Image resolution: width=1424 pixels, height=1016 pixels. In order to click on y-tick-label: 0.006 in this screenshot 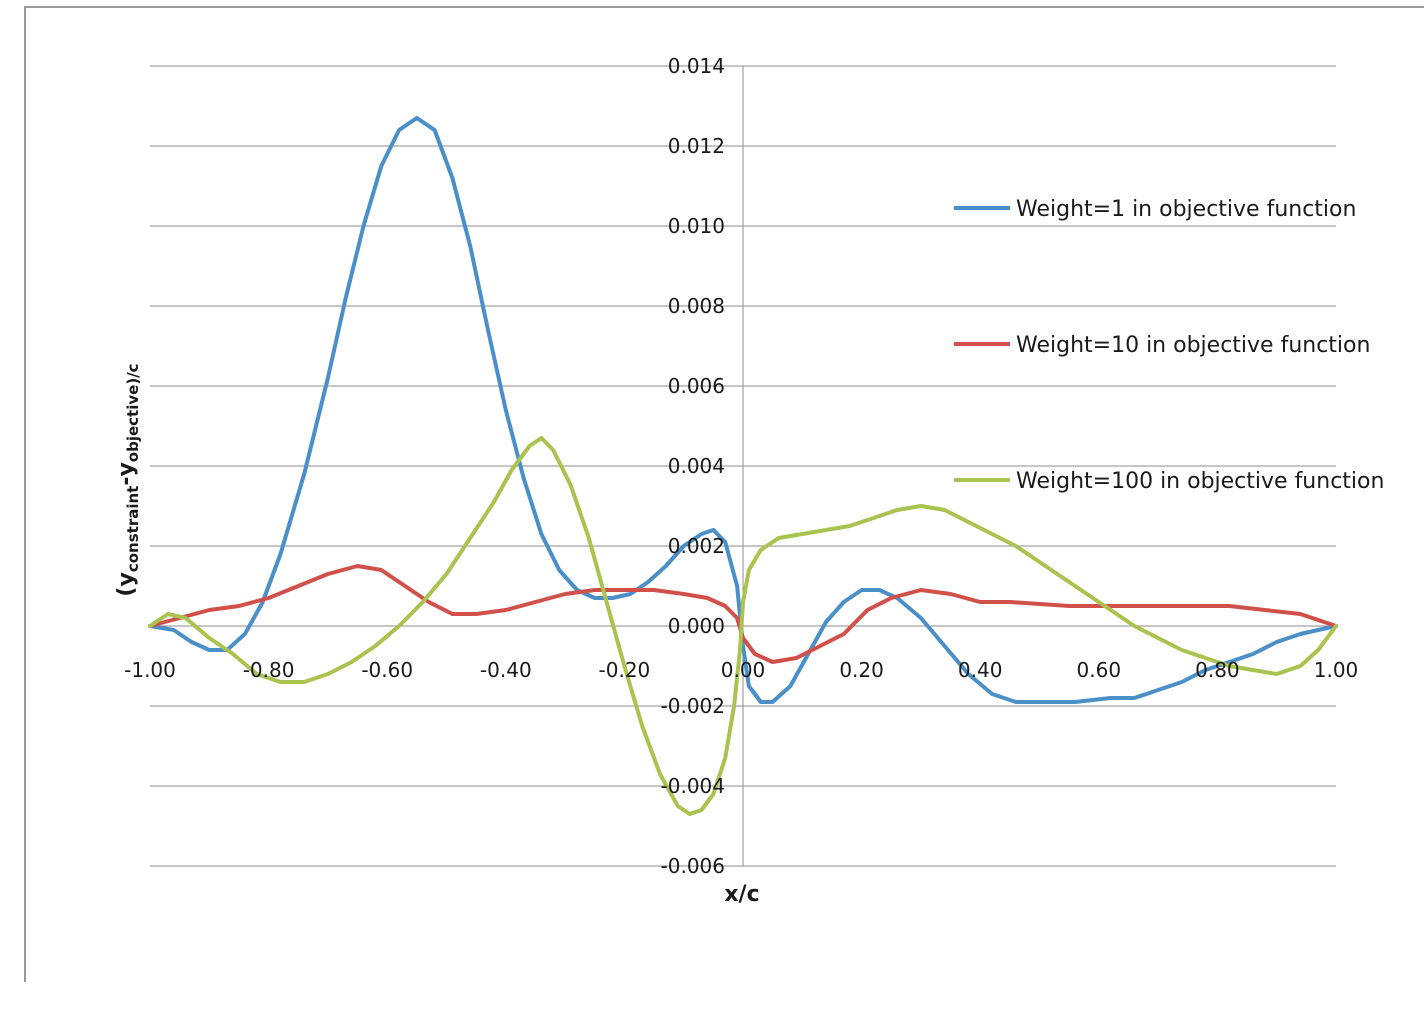, I will do `click(696, 386)`.